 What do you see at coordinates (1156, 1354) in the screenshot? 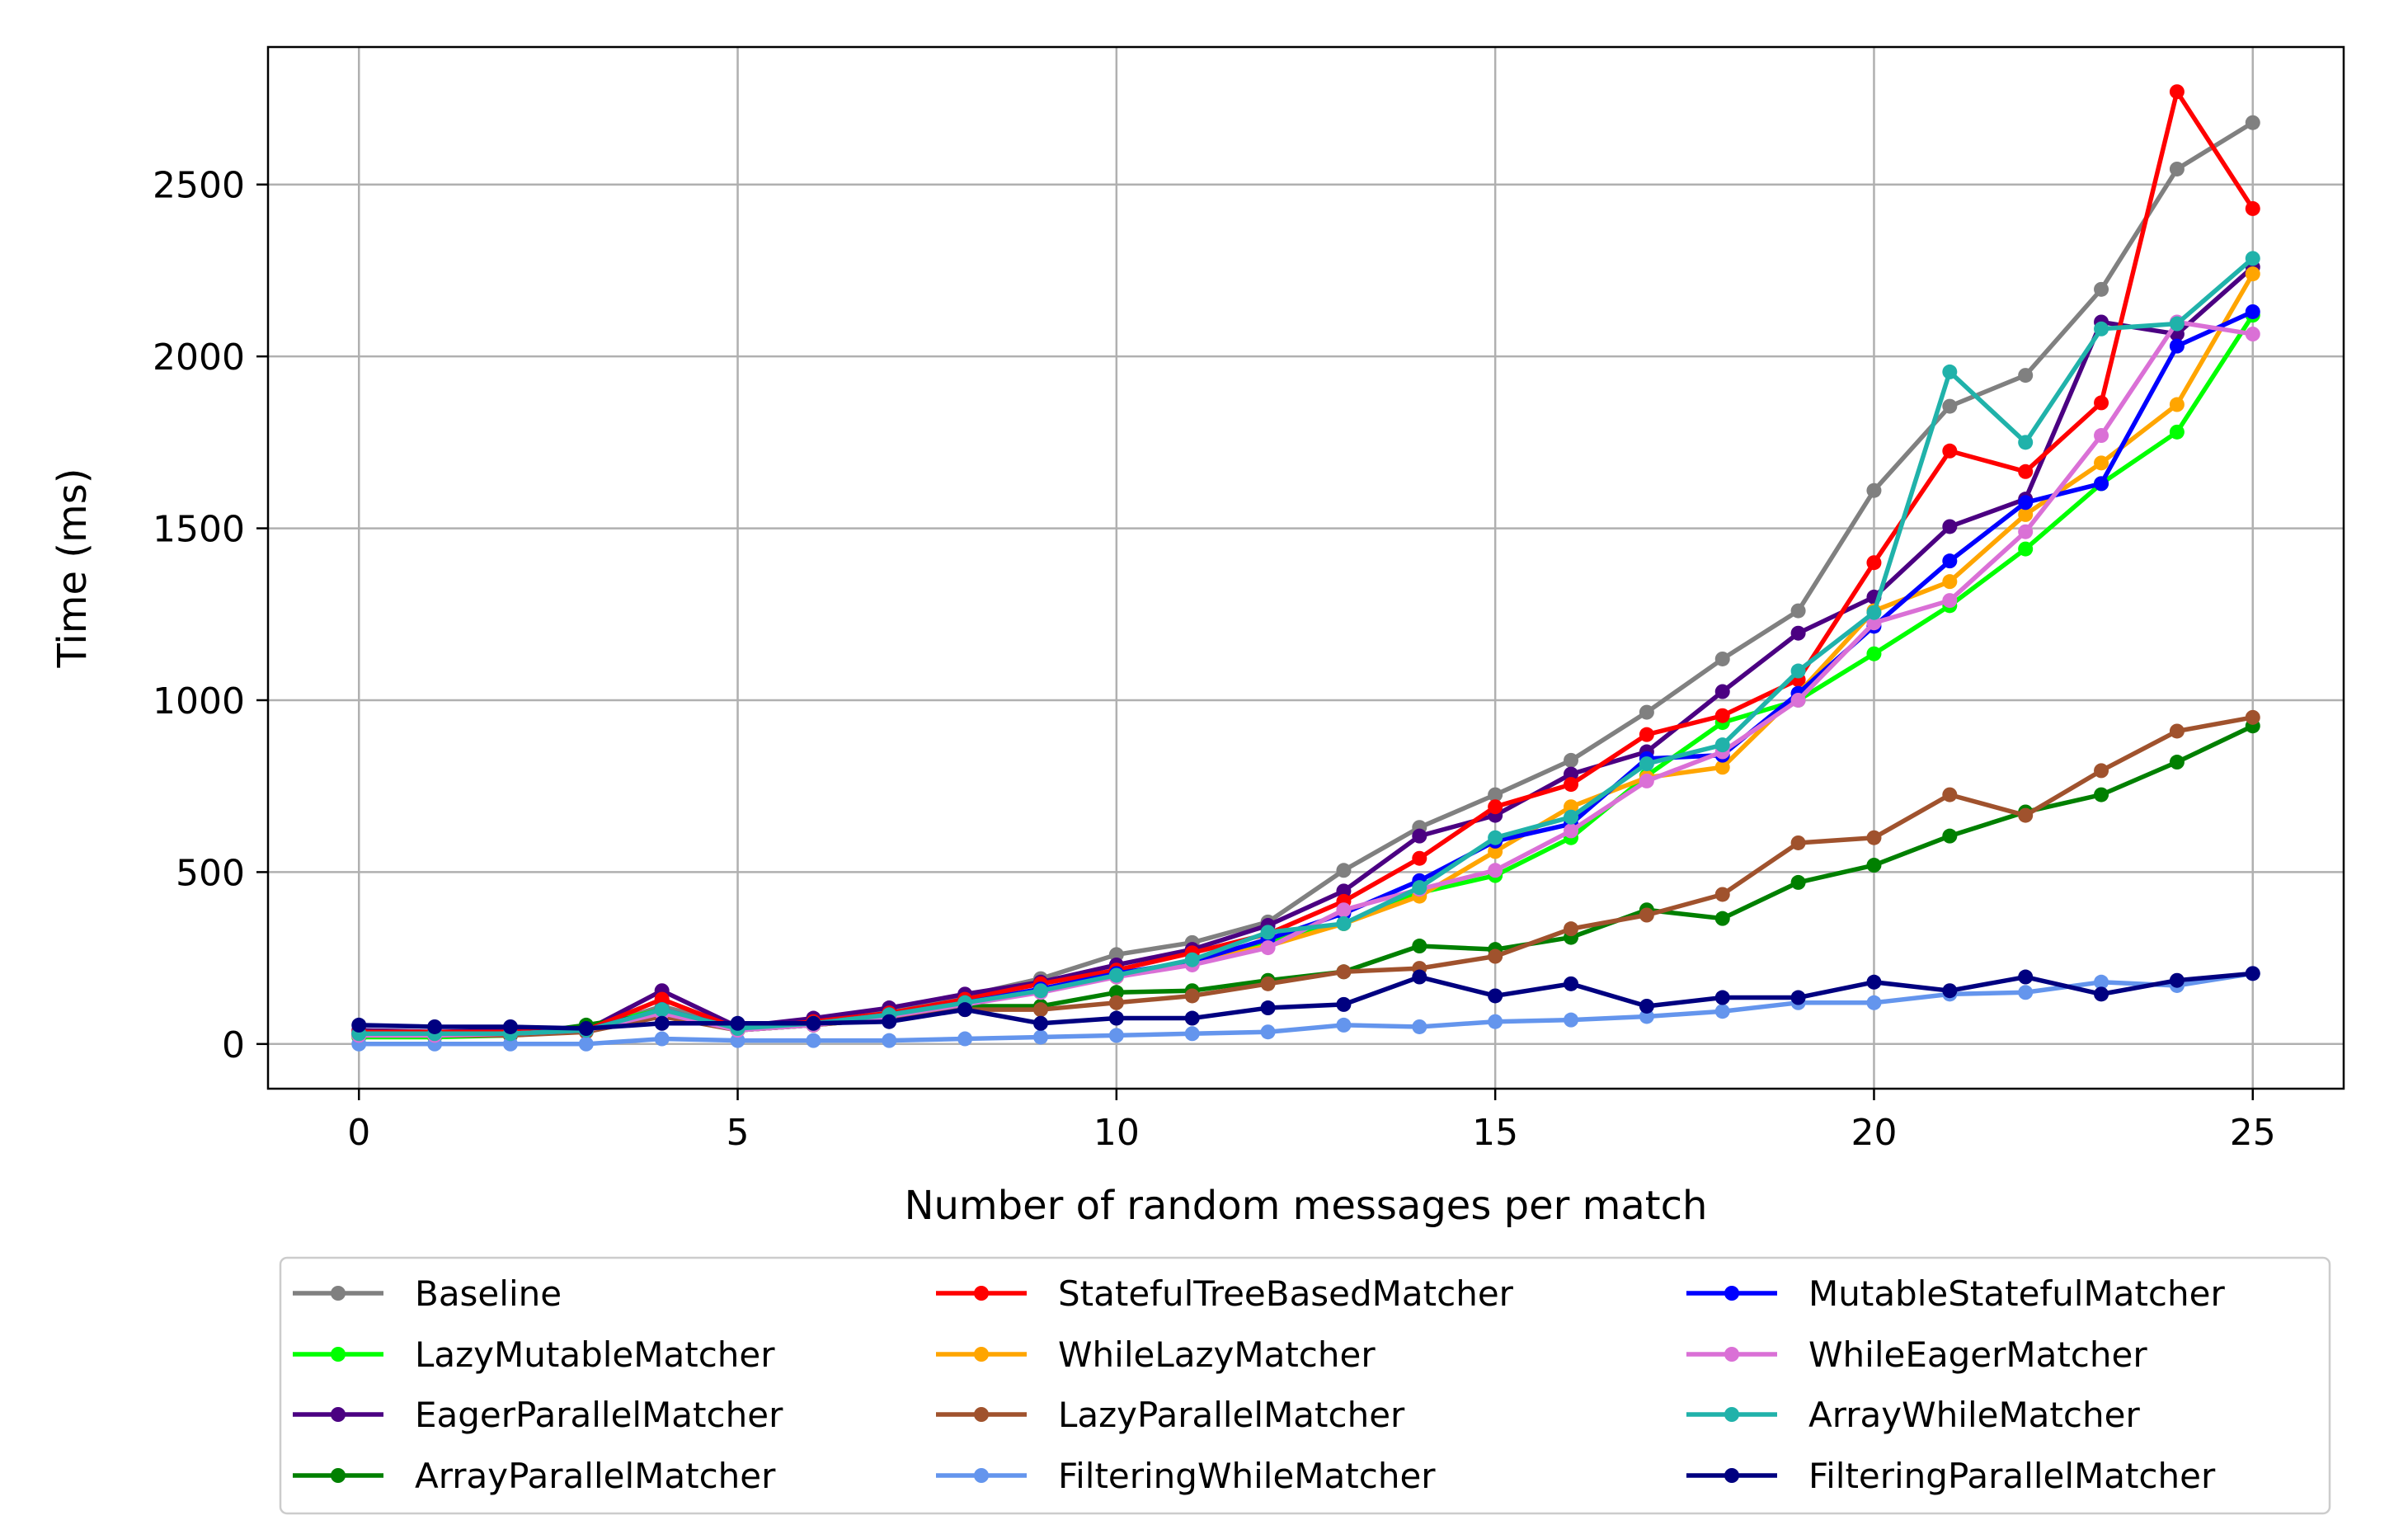
I see `legend-entry: WhileLazyMatcher` at bounding box center [1156, 1354].